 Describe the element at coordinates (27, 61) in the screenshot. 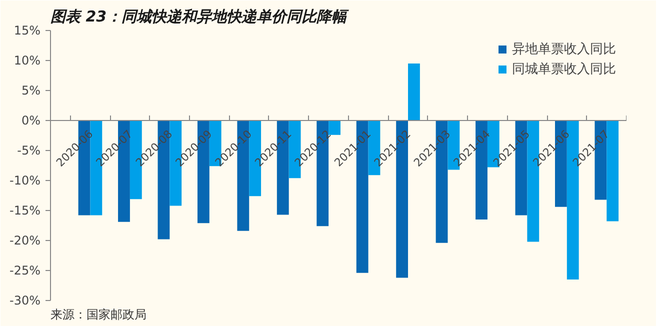

I see `y-tick-label: 10%` at that location.